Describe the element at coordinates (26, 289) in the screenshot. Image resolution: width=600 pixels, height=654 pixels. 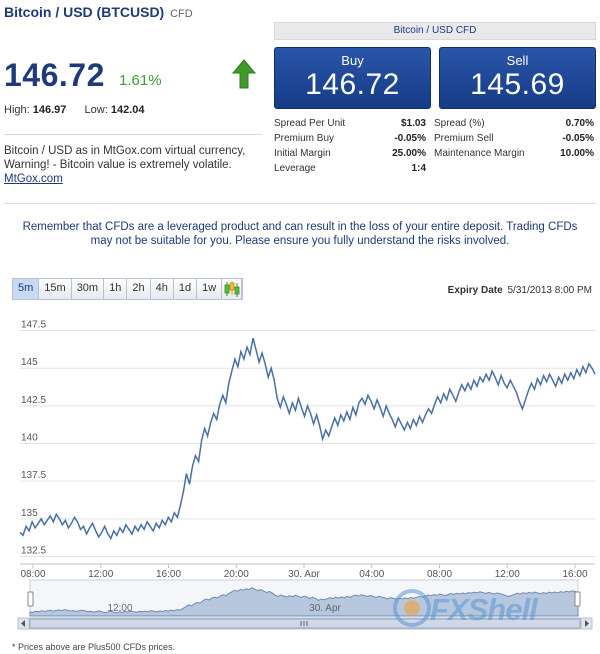
I see `period-5m: 5m` at that location.